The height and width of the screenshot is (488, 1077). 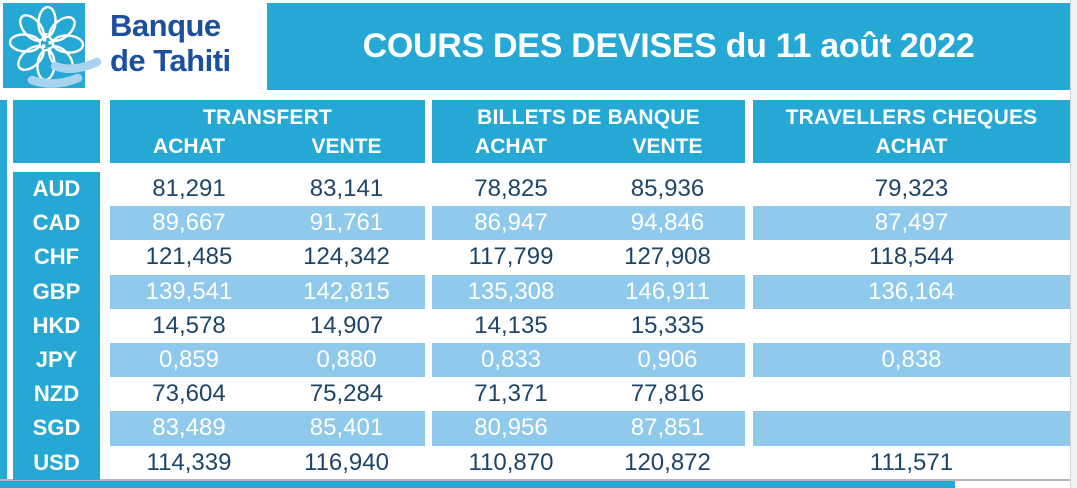 I want to click on rate-cell: 14,135, so click(x=511, y=325).